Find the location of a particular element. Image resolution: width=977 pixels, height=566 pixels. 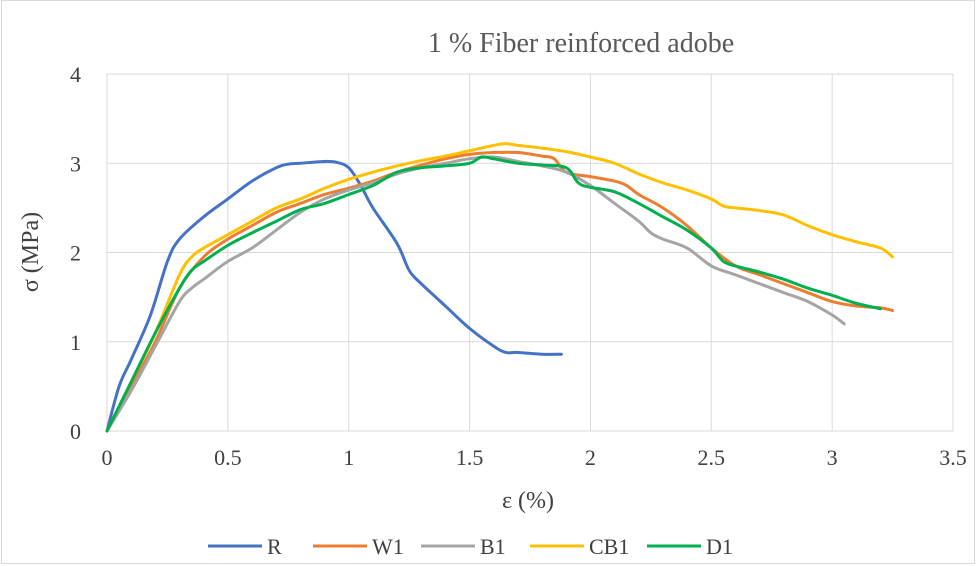

legend-item-cb1: CB1 is located at coordinates (579, 546).